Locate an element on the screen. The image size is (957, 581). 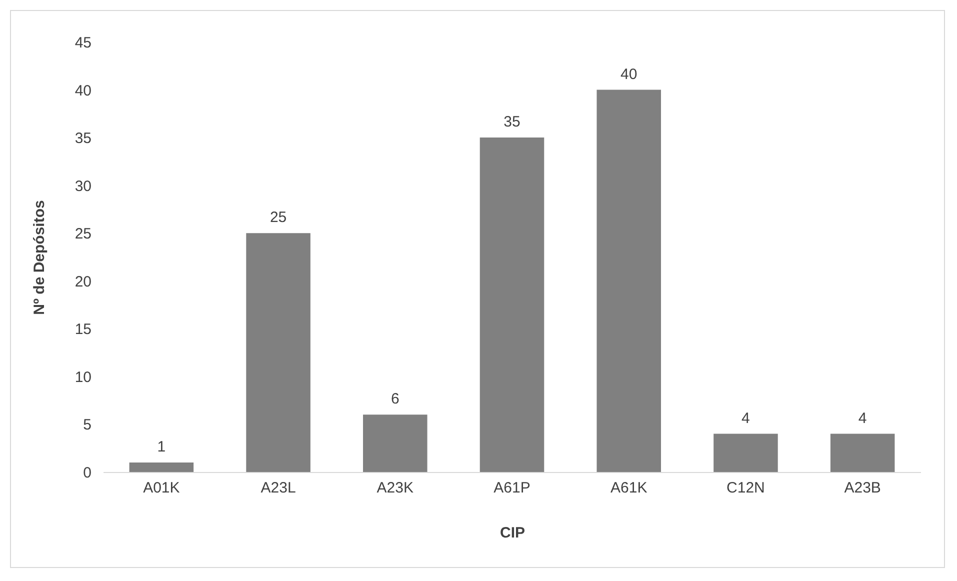
x-tick-label: A23K is located at coordinates (395, 488).